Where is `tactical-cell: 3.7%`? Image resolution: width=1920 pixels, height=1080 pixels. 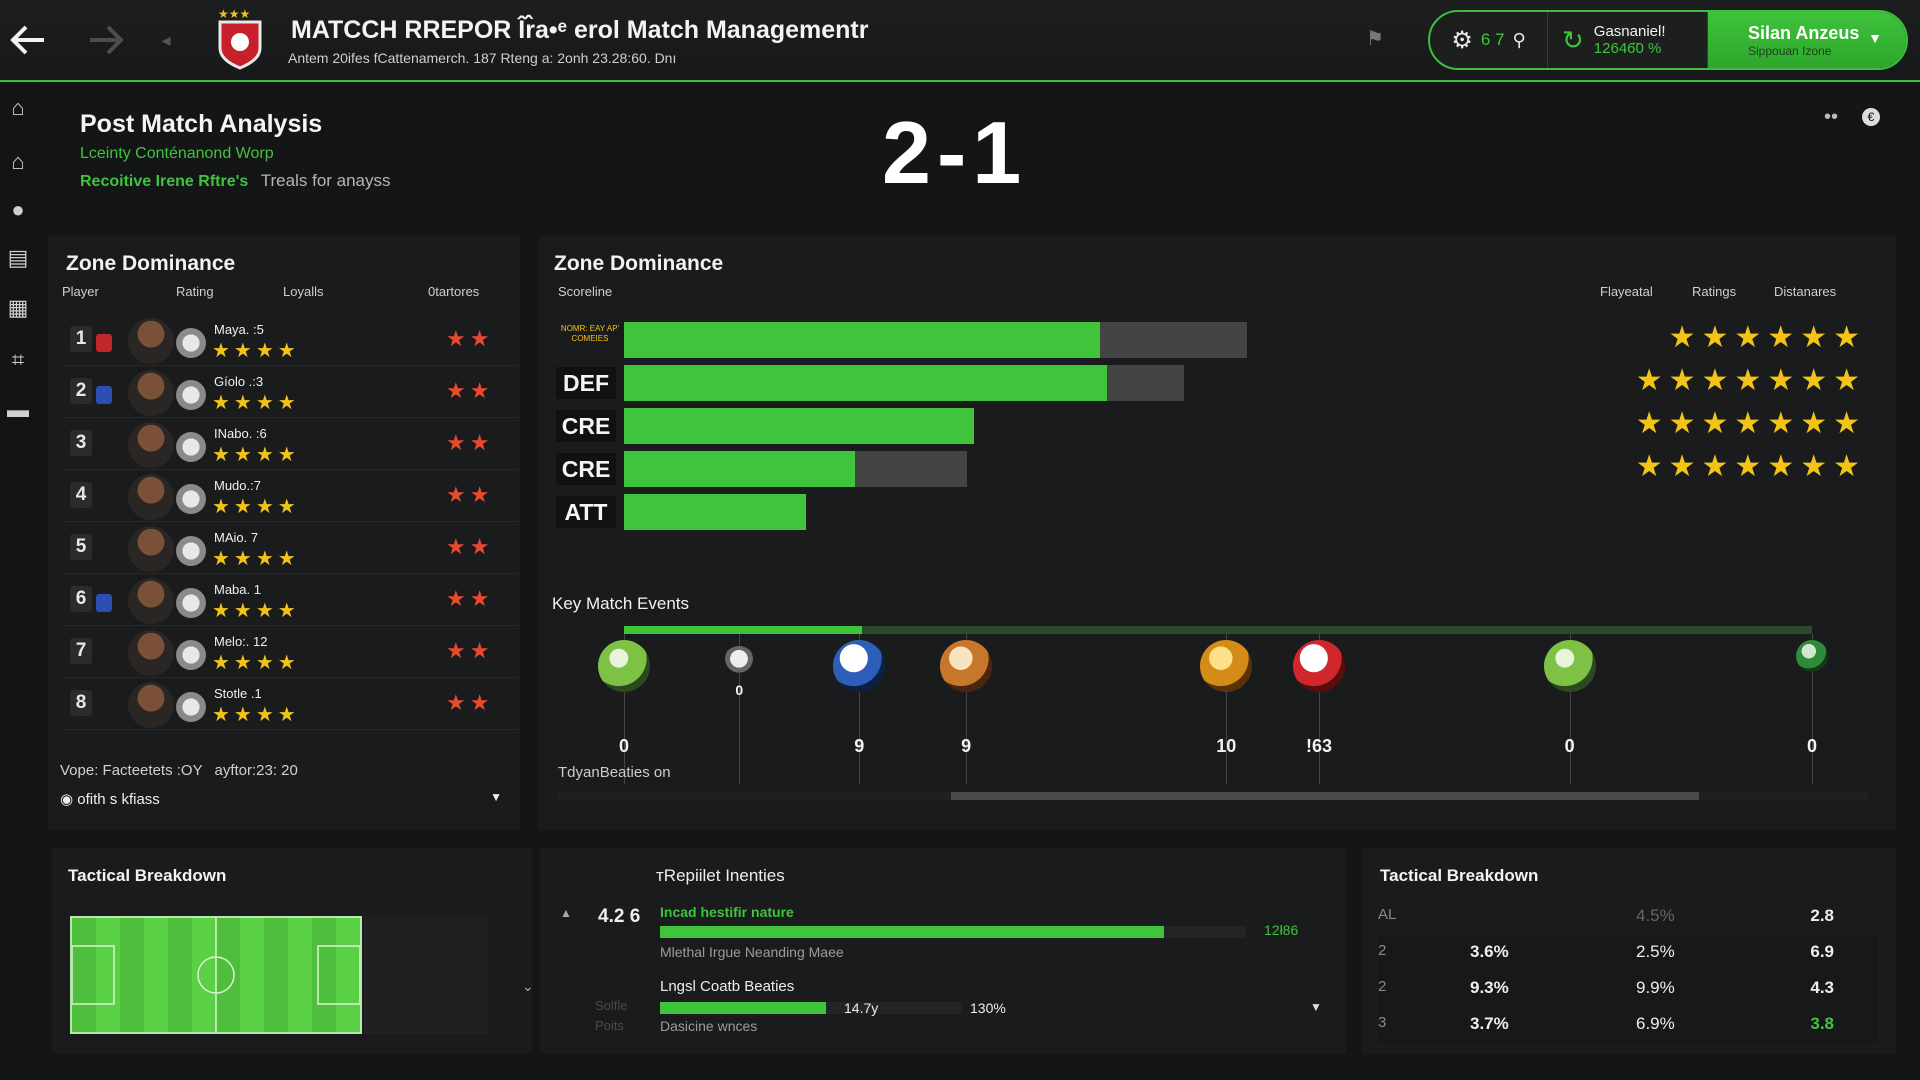
tactical-cell: 3.7% is located at coordinates (1489, 1023).